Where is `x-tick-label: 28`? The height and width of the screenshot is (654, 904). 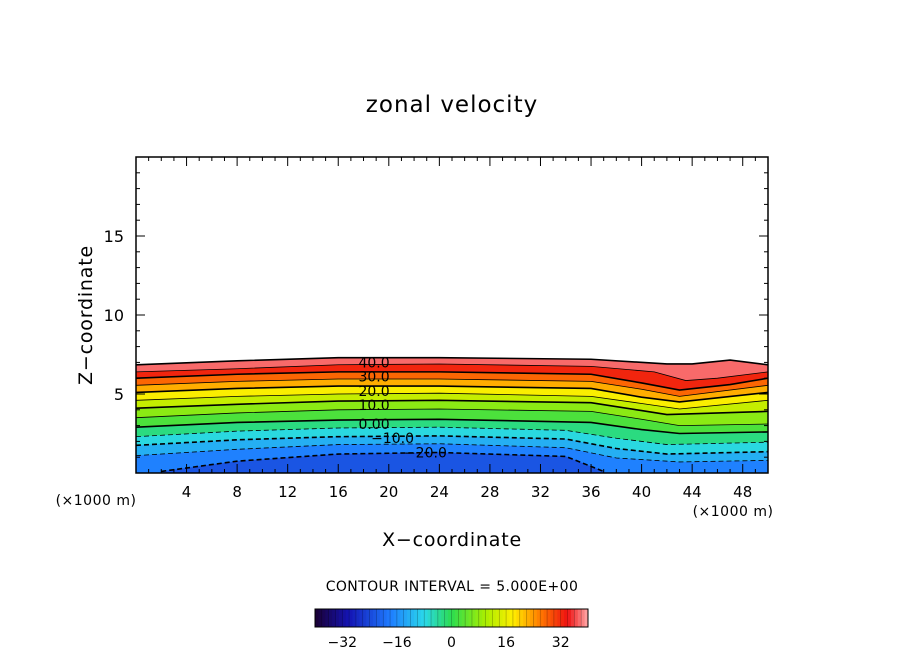
x-tick-label: 28 is located at coordinates (489, 492).